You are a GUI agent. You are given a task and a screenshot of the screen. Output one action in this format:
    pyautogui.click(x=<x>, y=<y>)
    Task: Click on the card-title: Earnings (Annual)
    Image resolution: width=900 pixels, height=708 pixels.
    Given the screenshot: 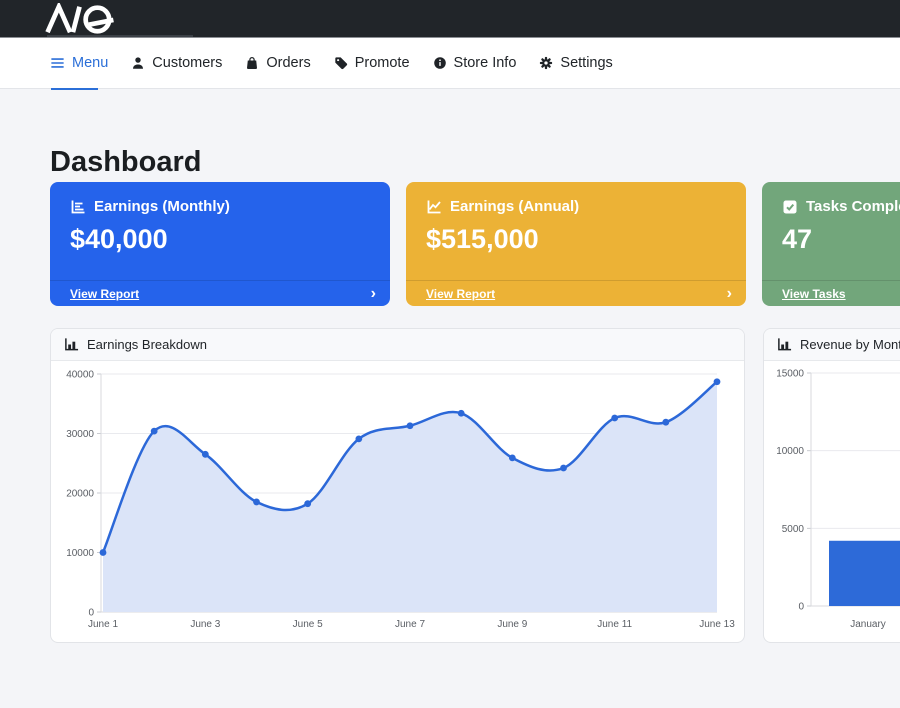 What is the action you would take?
    pyautogui.click(x=515, y=206)
    